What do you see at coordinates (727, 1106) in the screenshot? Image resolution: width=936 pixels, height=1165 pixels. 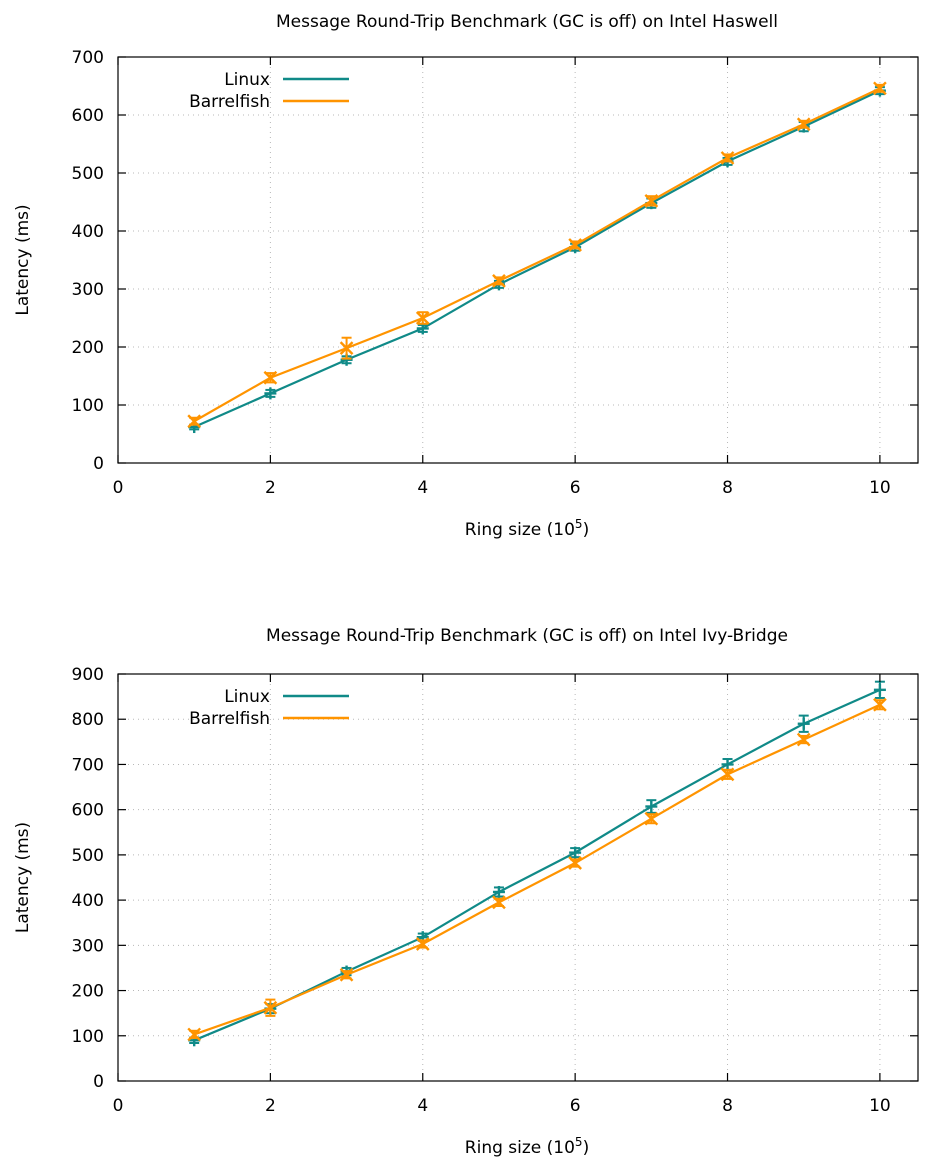 I see `x-tick-label: 8` at bounding box center [727, 1106].